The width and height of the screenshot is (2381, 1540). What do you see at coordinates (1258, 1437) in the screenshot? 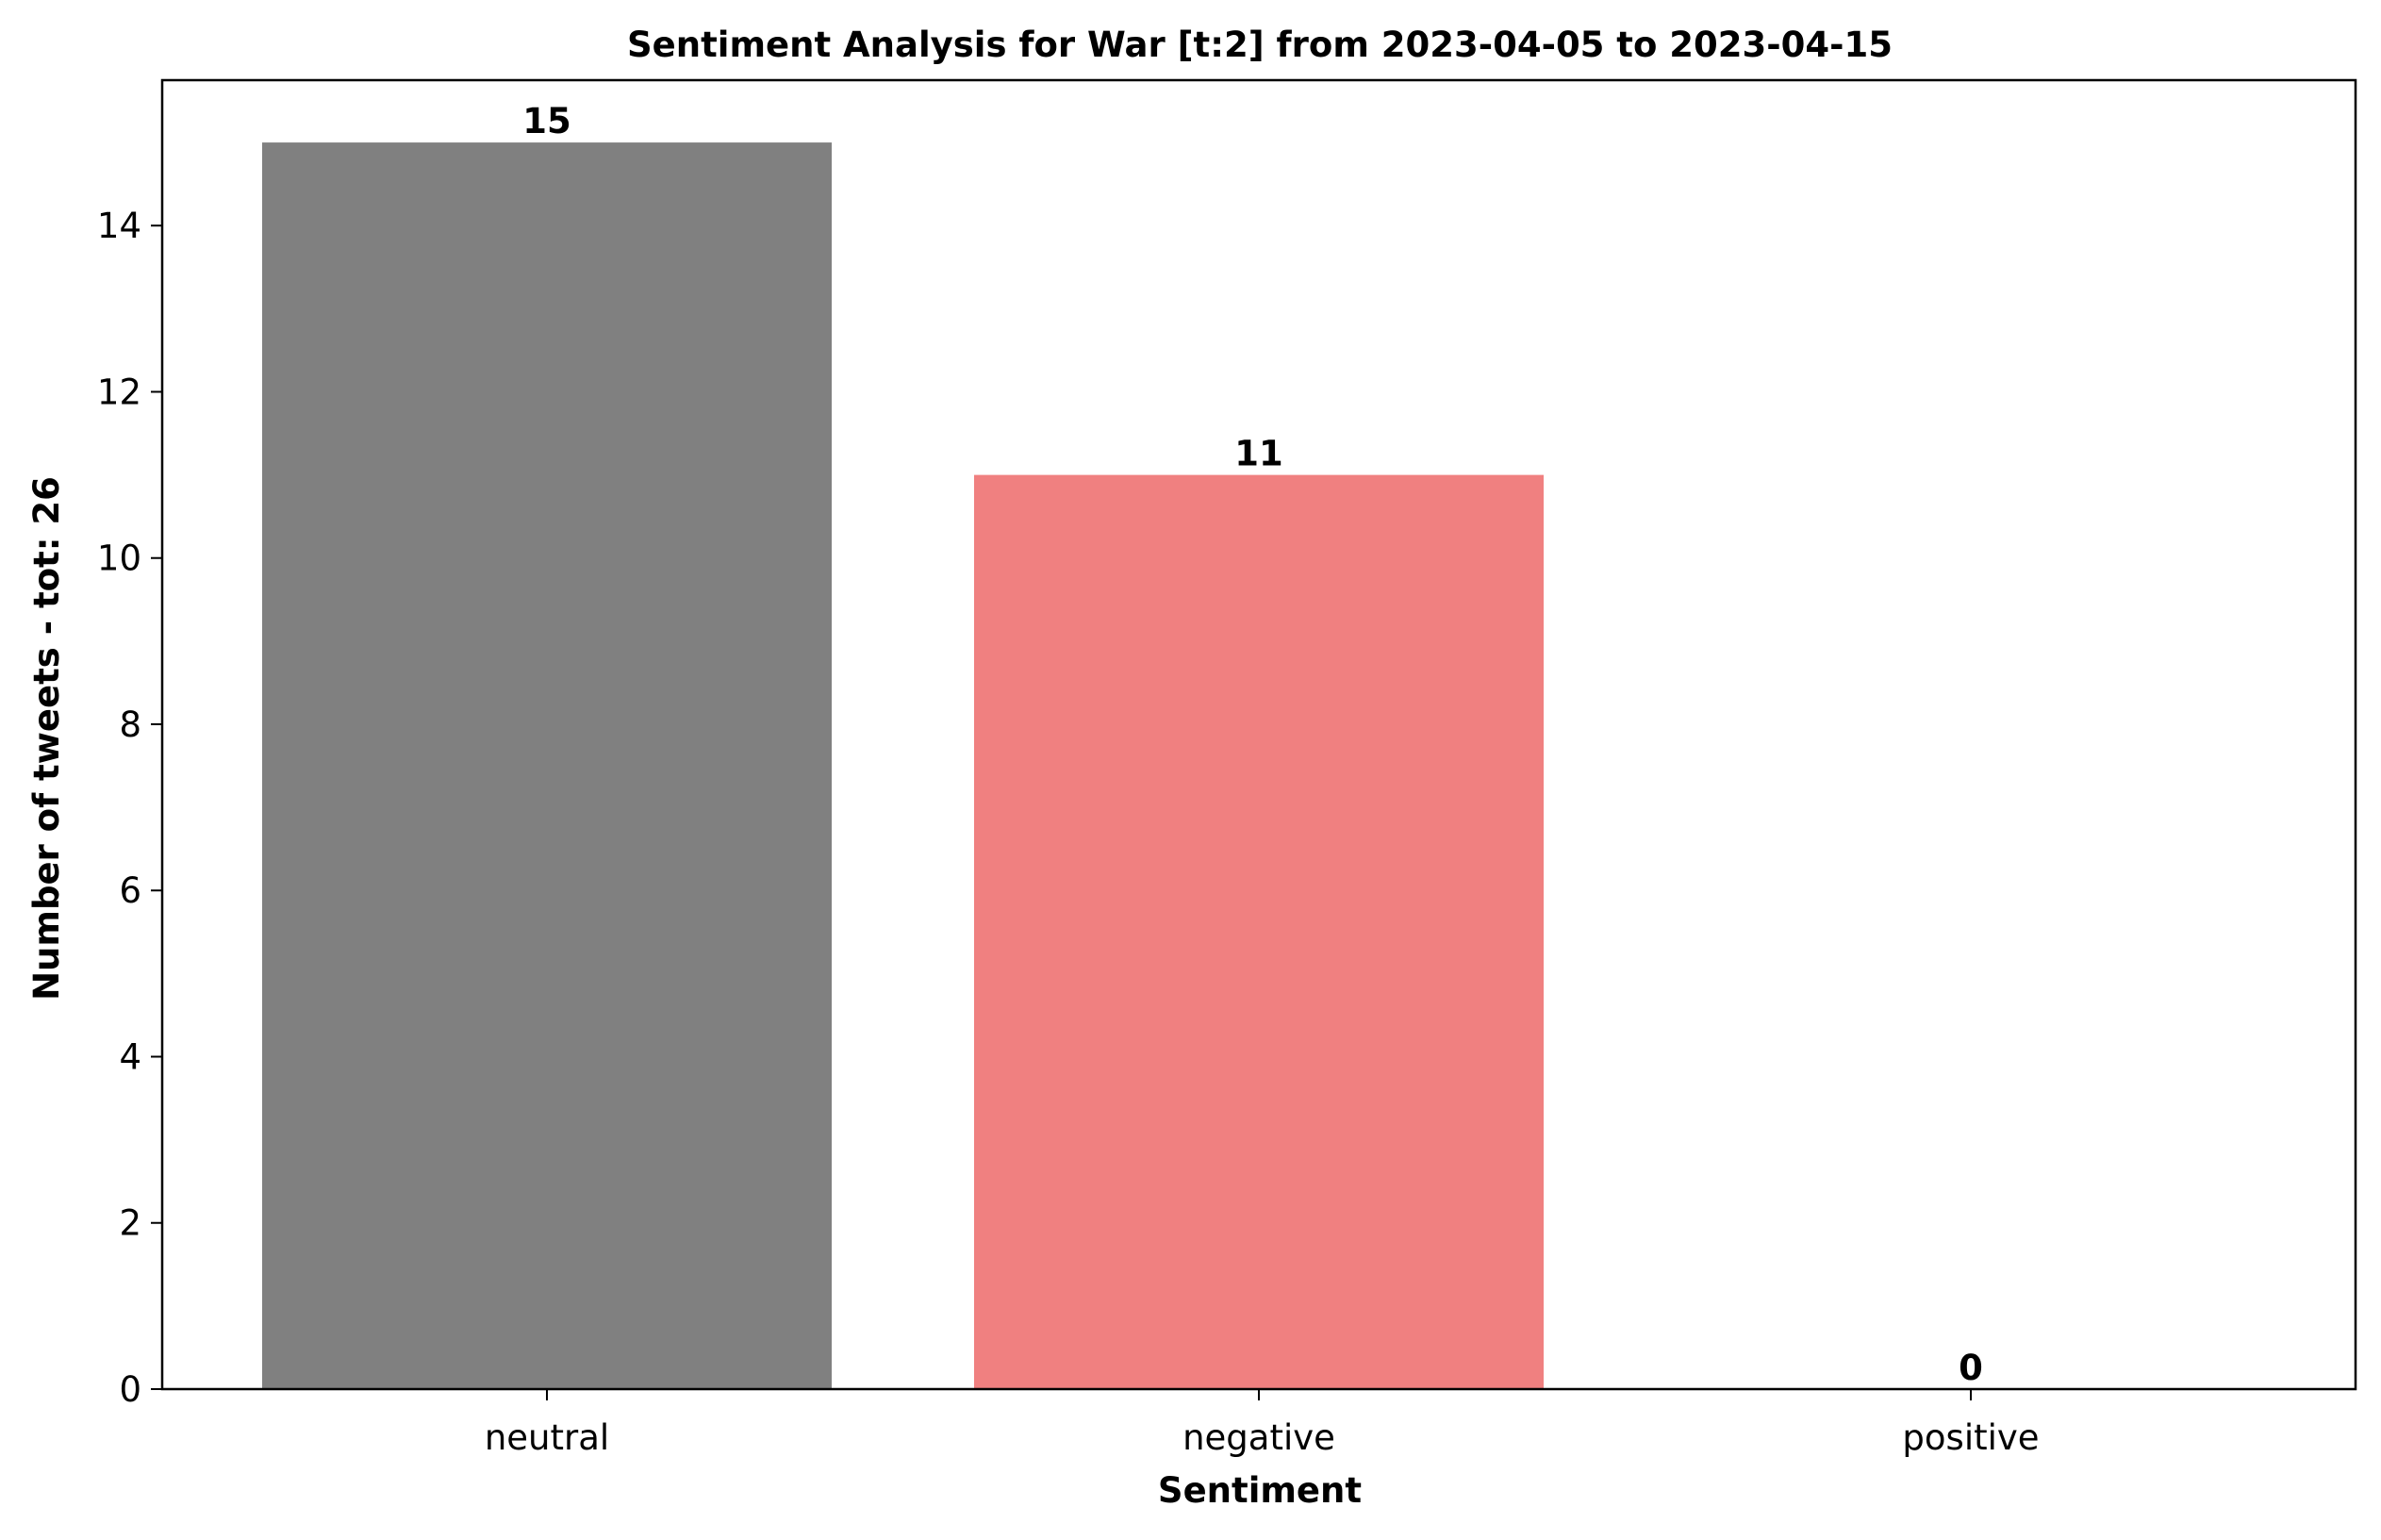
I see `x-tick-label-negative: negative` at bounding box center [1258, 1437].